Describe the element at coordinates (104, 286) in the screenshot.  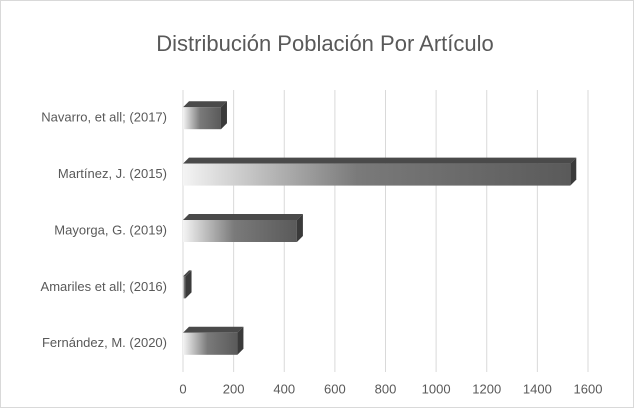
I see `y-tick-label: Amariles et all; (2016)` at that location.